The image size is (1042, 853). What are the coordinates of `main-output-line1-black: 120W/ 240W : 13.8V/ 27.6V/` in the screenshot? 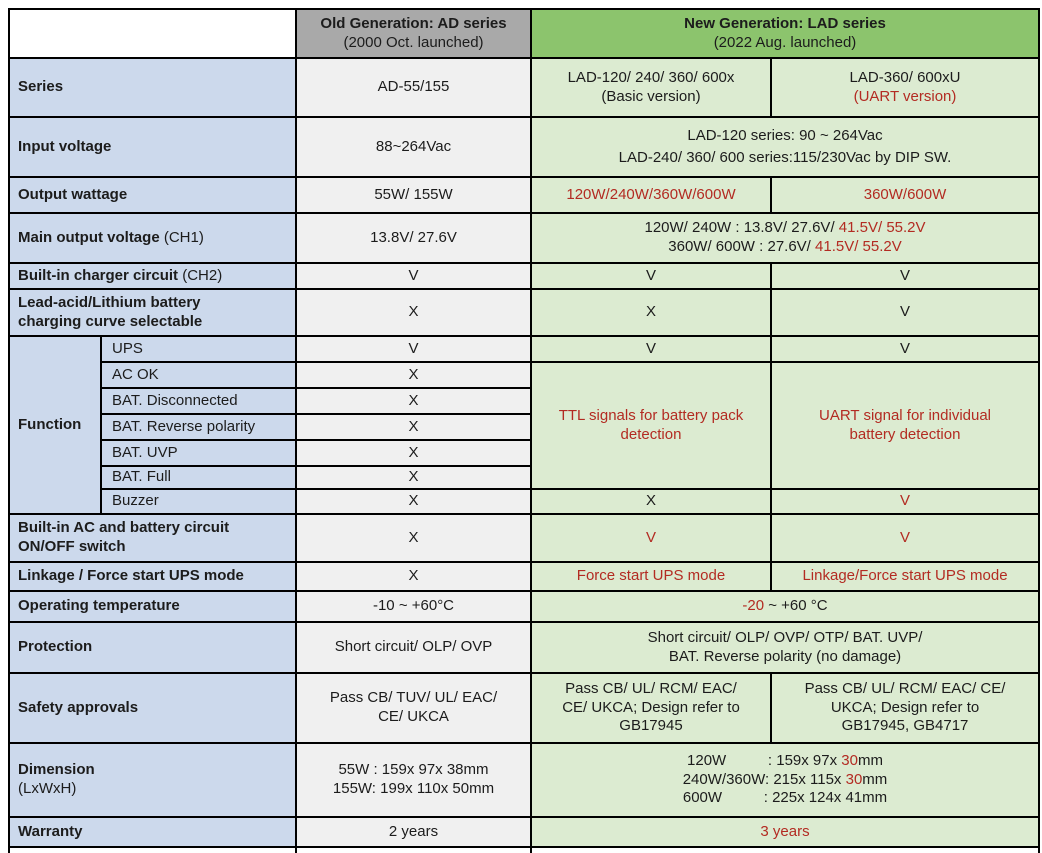 It's located at (741, 228).